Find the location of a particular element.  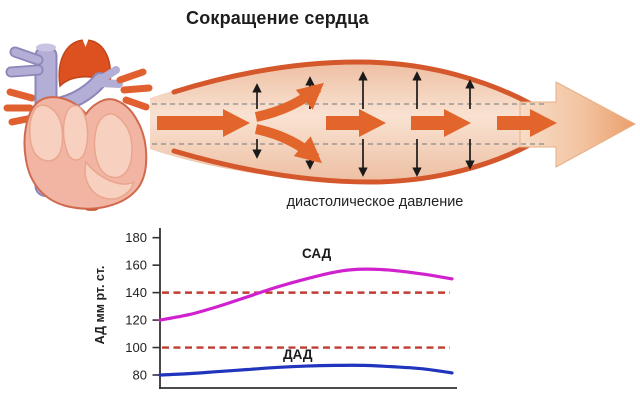

y-tick-label: 80 is located at coordinates (140, 375).